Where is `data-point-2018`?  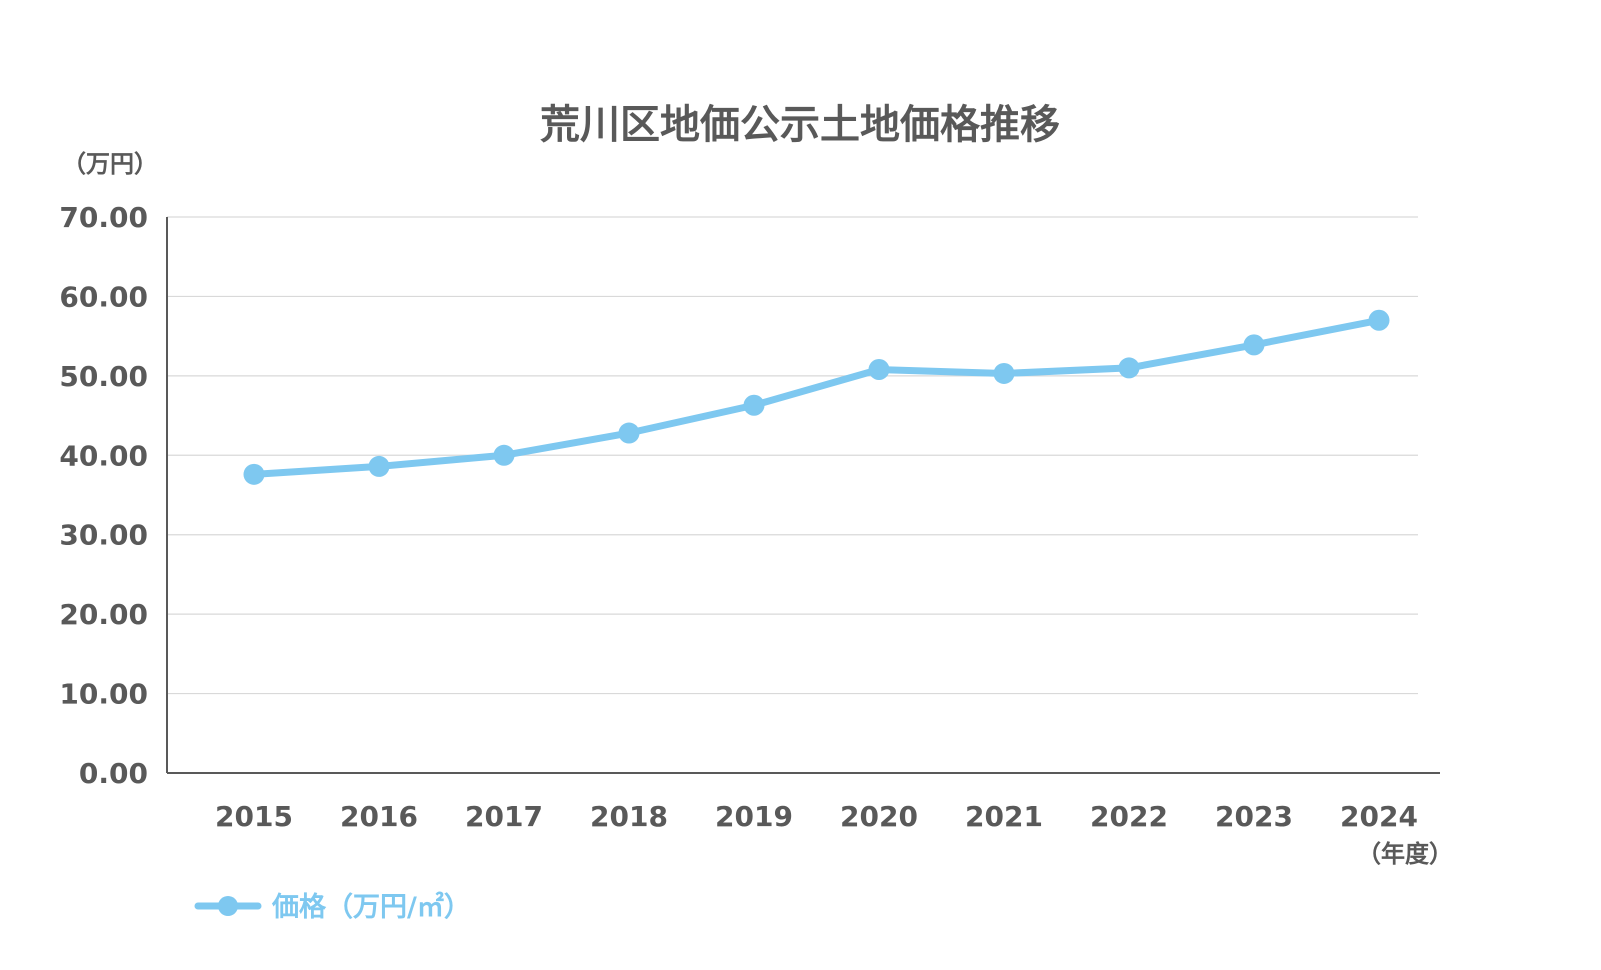 data-point-2018 is located at coordinates (629, 433).